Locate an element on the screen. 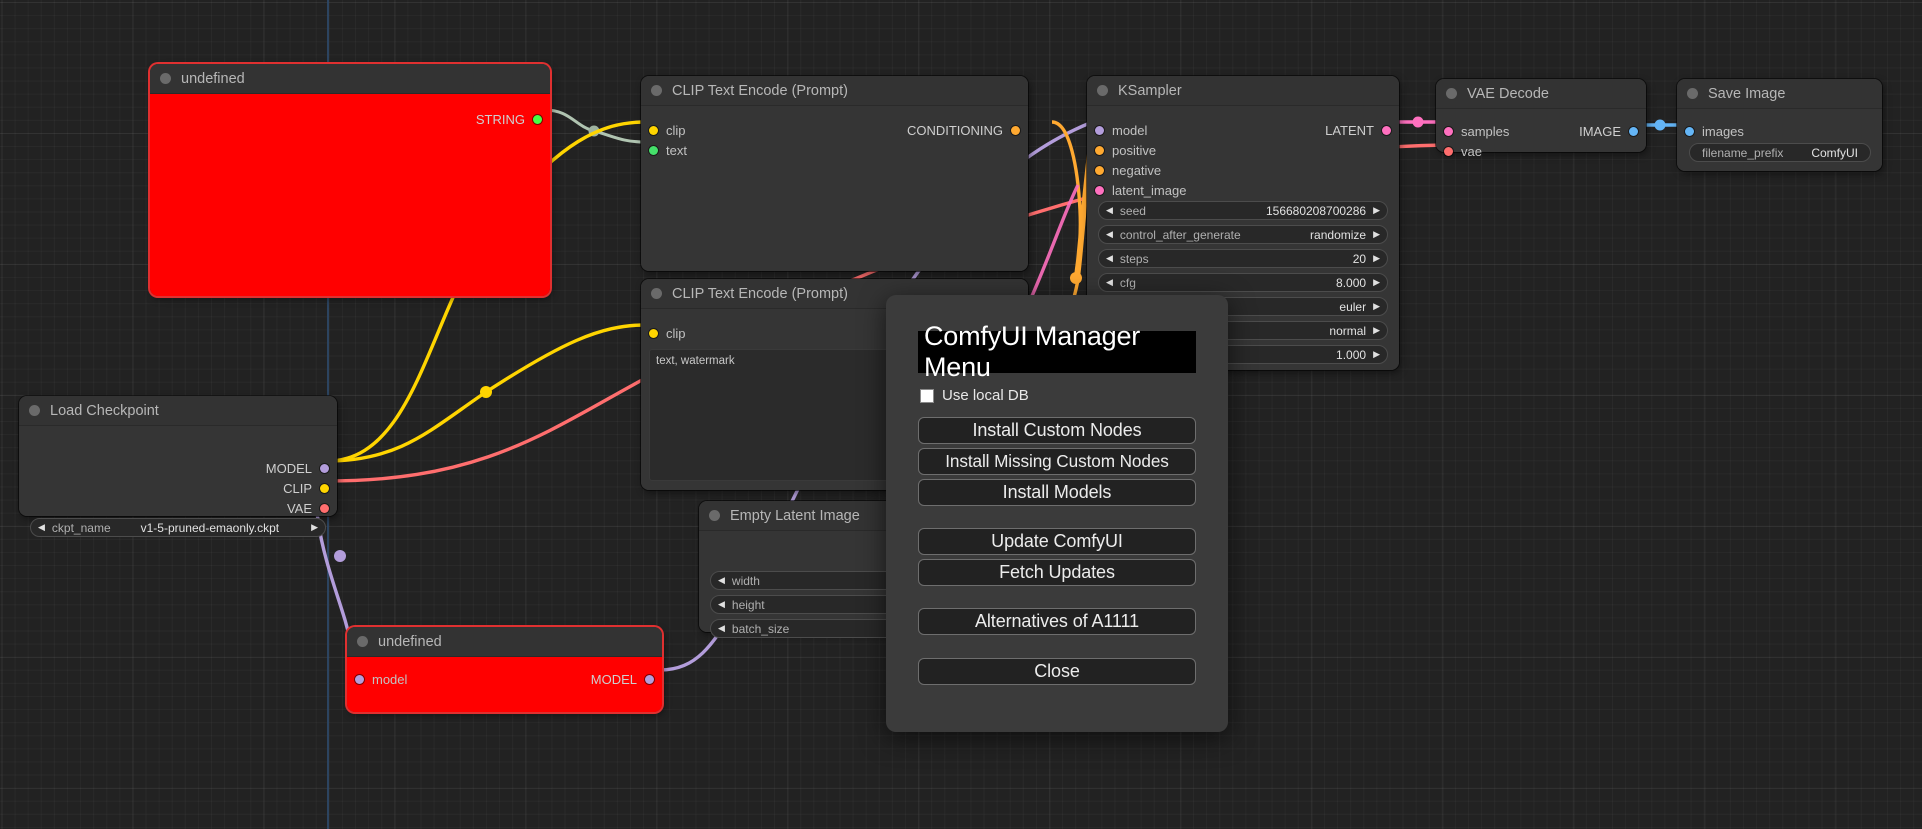 The width and height of the screenshot is (1922, 829). input-dot-images is located at coordinates (1689, 131).